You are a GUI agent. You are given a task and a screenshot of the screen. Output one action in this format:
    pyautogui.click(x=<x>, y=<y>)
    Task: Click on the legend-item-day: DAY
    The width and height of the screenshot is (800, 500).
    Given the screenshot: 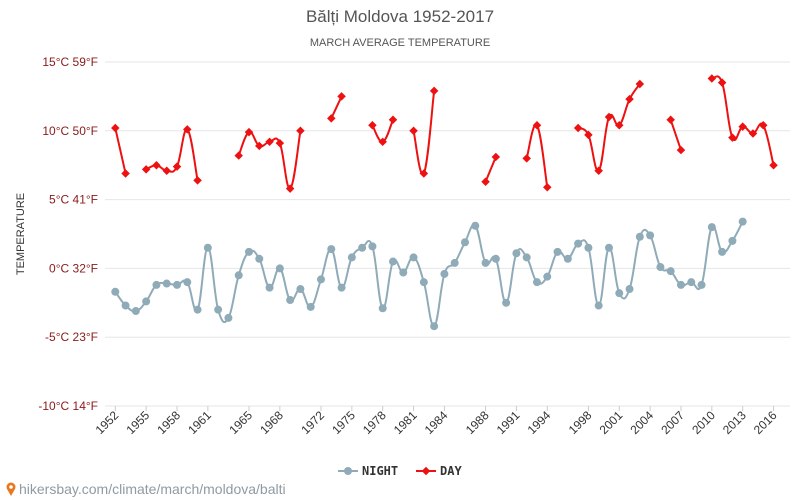 What is the action you would take?
    pyautogui.click(x=439, y=471)
    